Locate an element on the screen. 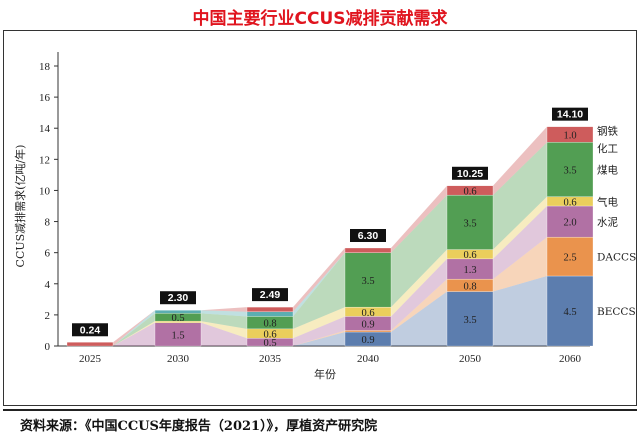  total-value-label: 0.24 is located at coordinates (90, 330).